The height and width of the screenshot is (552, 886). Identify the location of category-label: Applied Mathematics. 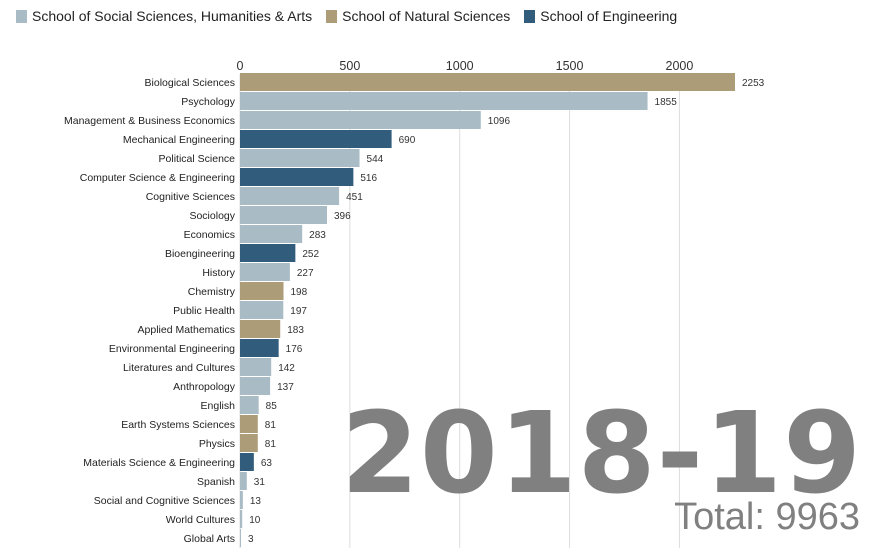
(186, 330).